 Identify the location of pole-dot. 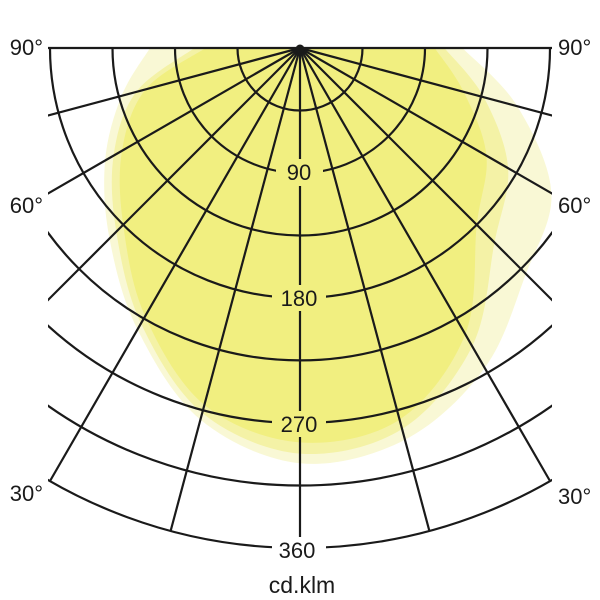
(300, 49).